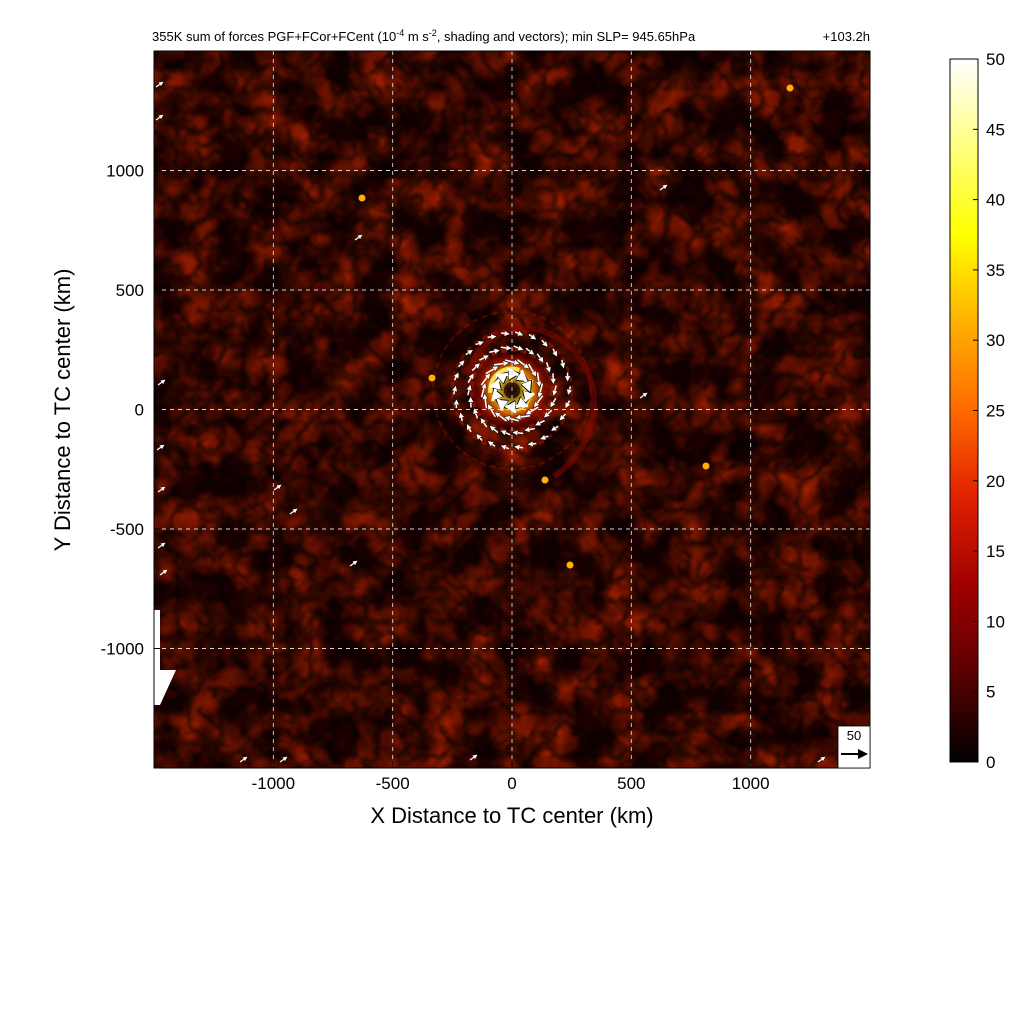 This screenshot has height=1024, width=1024. Describe the element at coordinates (990, 762) in the screenshot. I see `colorbar-tick-label: 0` at that location.